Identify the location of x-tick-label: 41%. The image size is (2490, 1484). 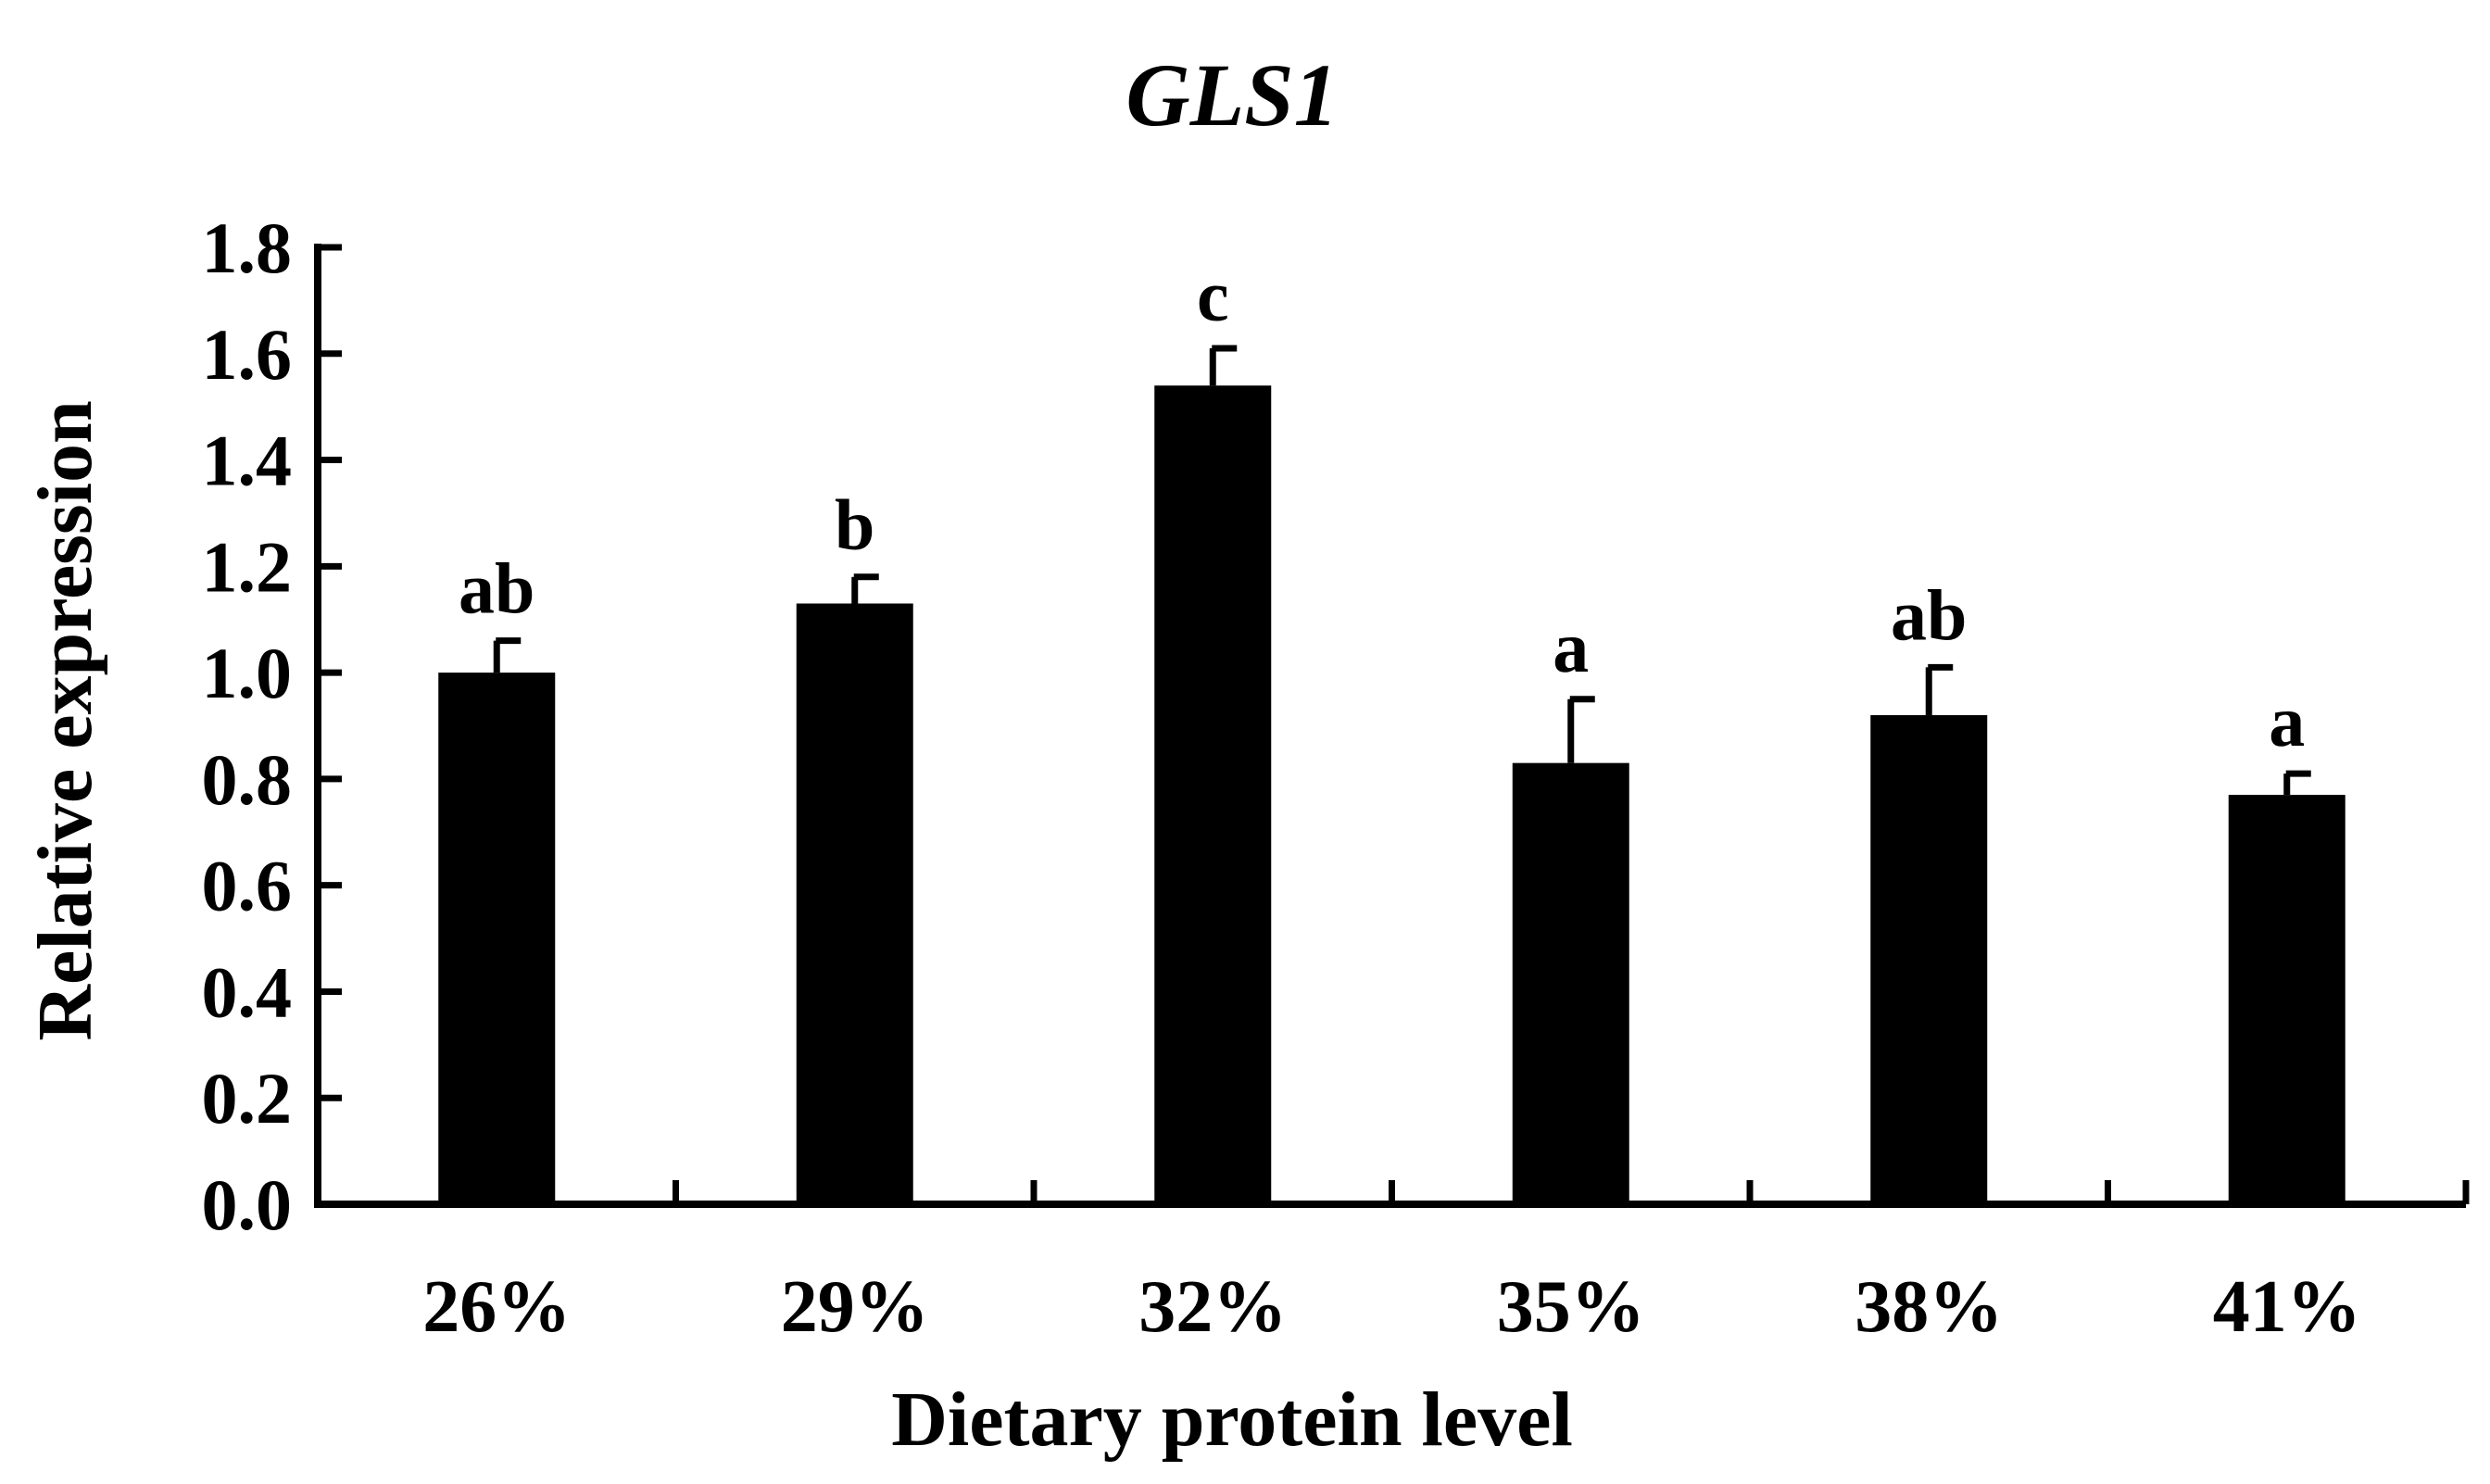
(2287, 1307).